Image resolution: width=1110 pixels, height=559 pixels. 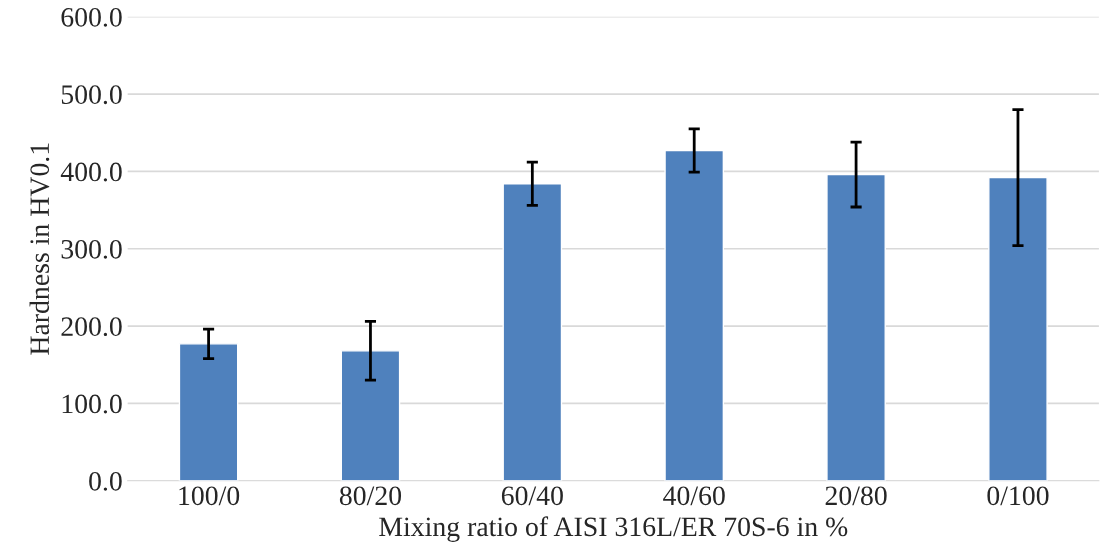 I want to click on y-tick-label: 400.0, so click(x=91, y=172).